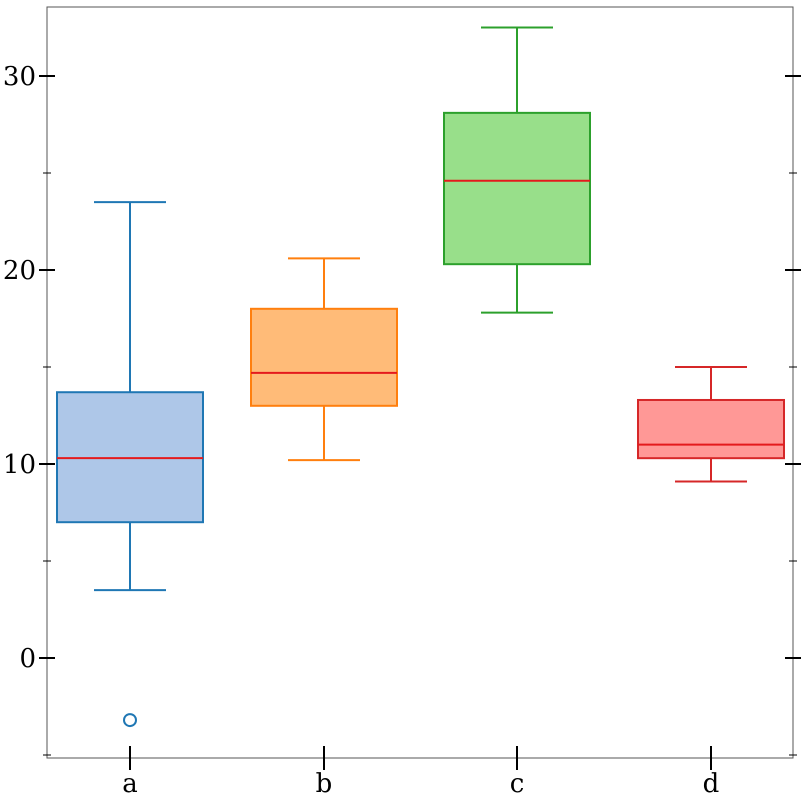  Describe the element at coordinates (517, 784) in the screenshot. I see `x-tick-label: c` at that location.